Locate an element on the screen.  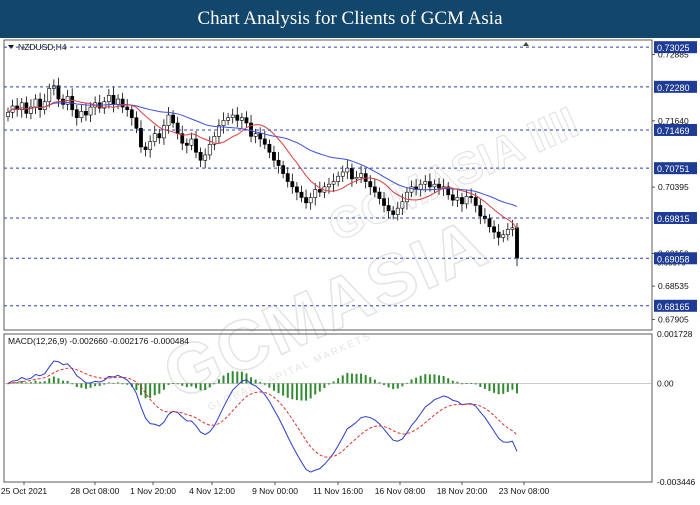
price-tick-label: 0.71640 is located at coordinates (673, 121).